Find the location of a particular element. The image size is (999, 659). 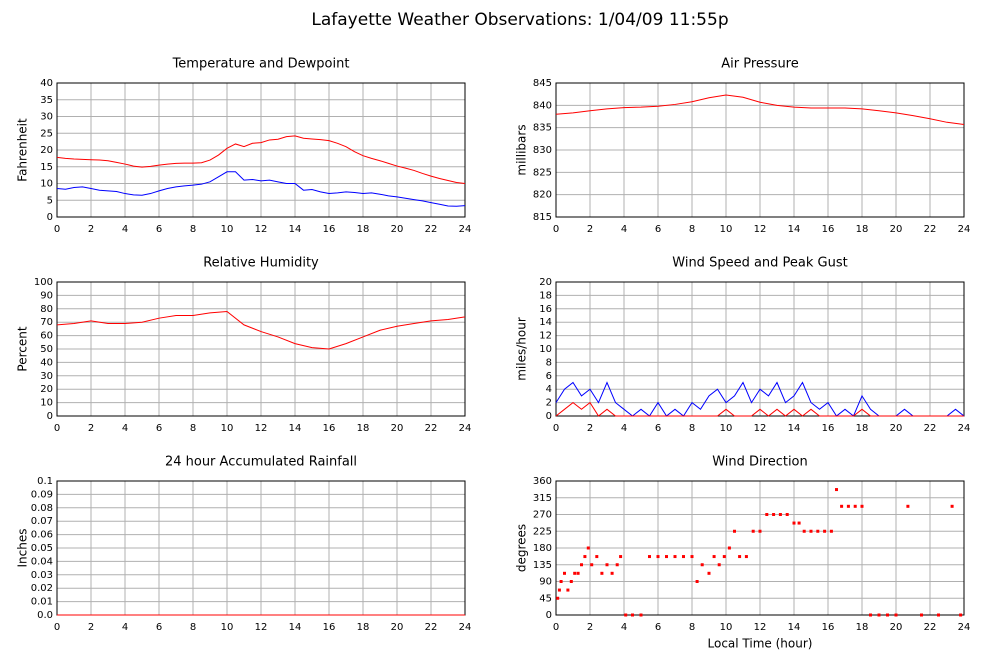

y-tick-label: 70 is located at coordinates (46, 322).